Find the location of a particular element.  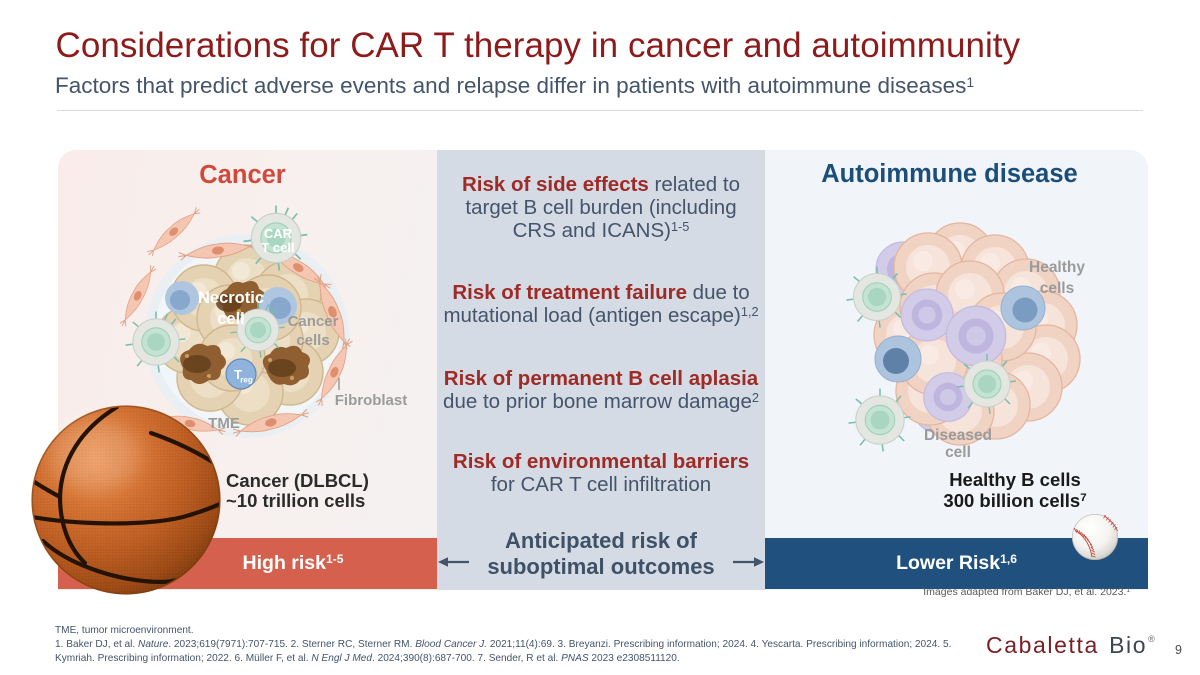

svg-text: T cell is located at coordinates (277, 247).